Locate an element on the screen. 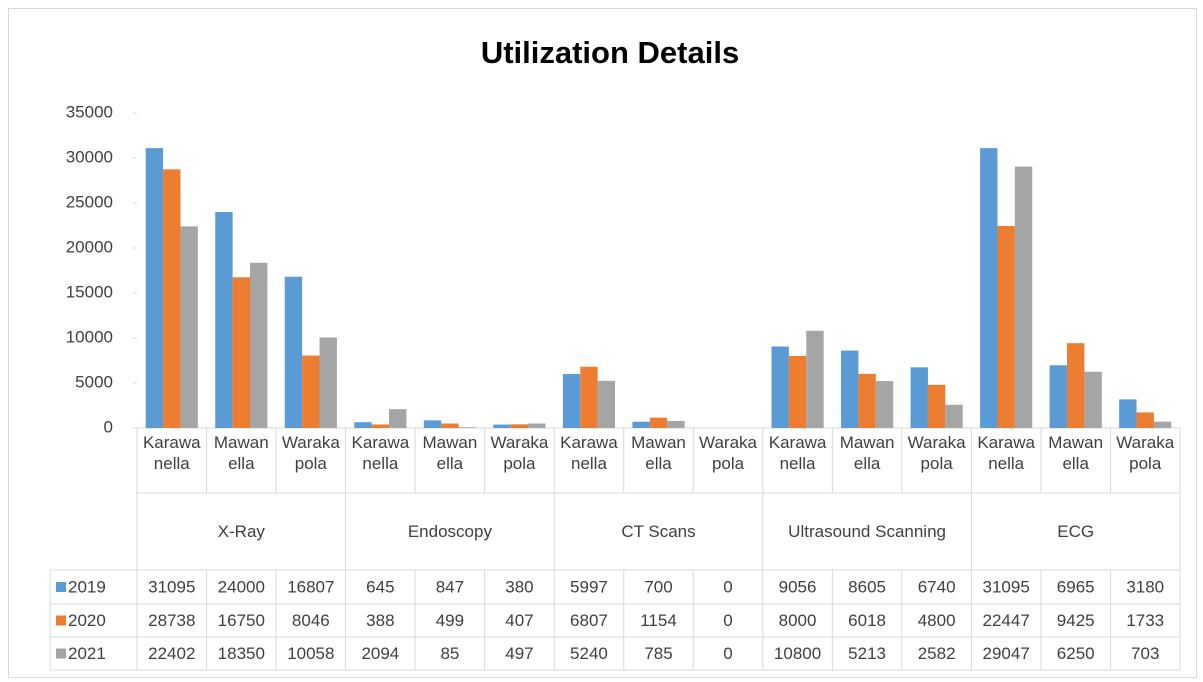 This screenshot has height=682, width=1203. chart-title: Utilization Details is located at coordinates (610, 52).